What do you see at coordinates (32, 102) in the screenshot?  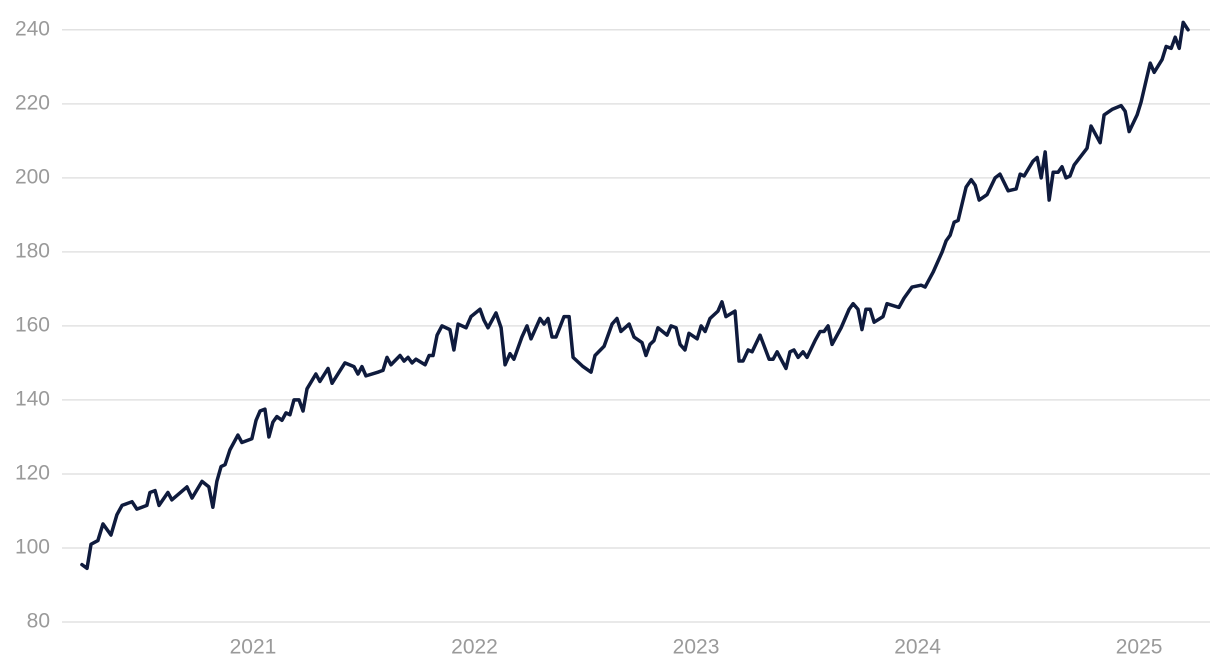 I see `y-tick-label: 220` at bounding box center [32, 102].